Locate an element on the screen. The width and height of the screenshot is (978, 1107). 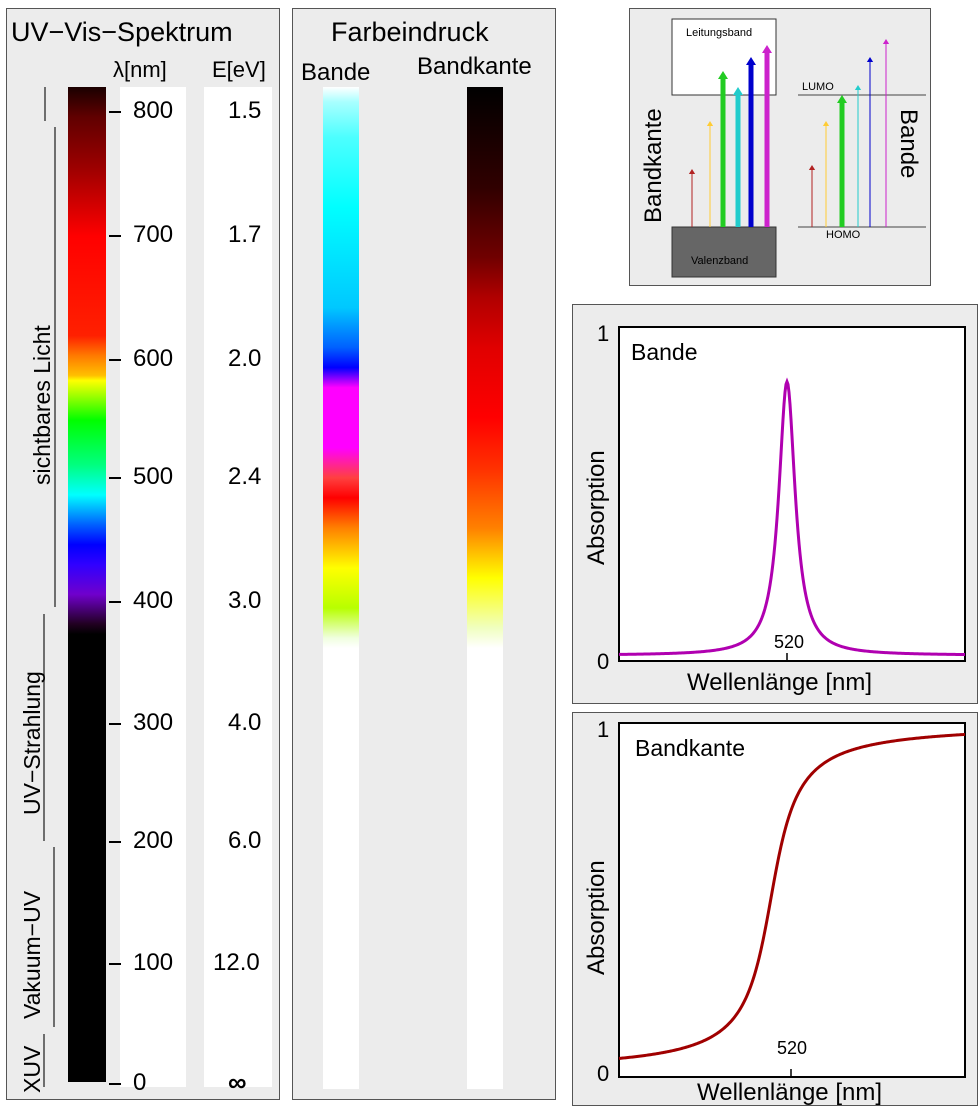
tick-row: 700 1.7 is located at coordinates (144, 235).